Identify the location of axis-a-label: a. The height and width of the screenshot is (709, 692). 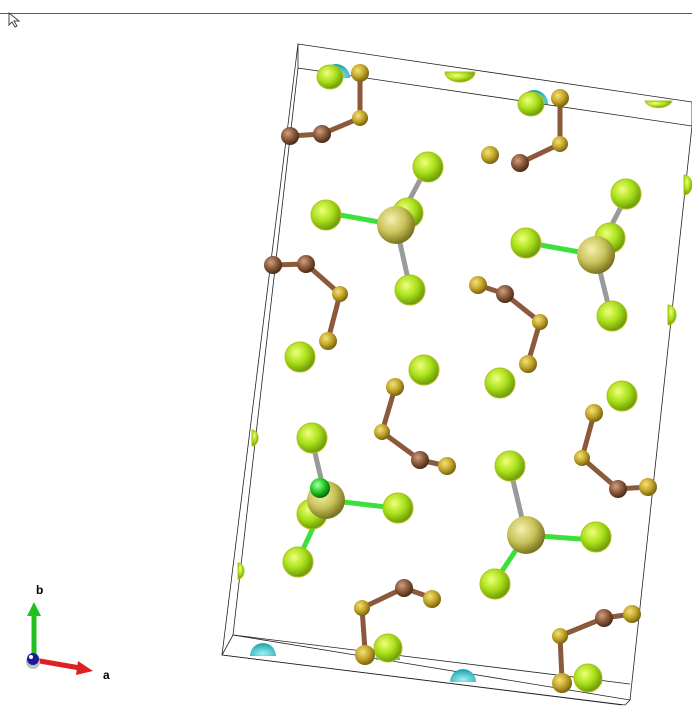
(106, 675).